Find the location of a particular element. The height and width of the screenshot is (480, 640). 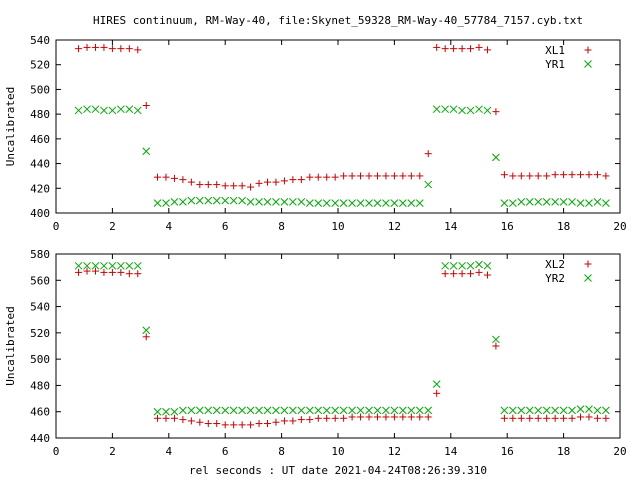

legend-marker is located at coordinates (588, 64).